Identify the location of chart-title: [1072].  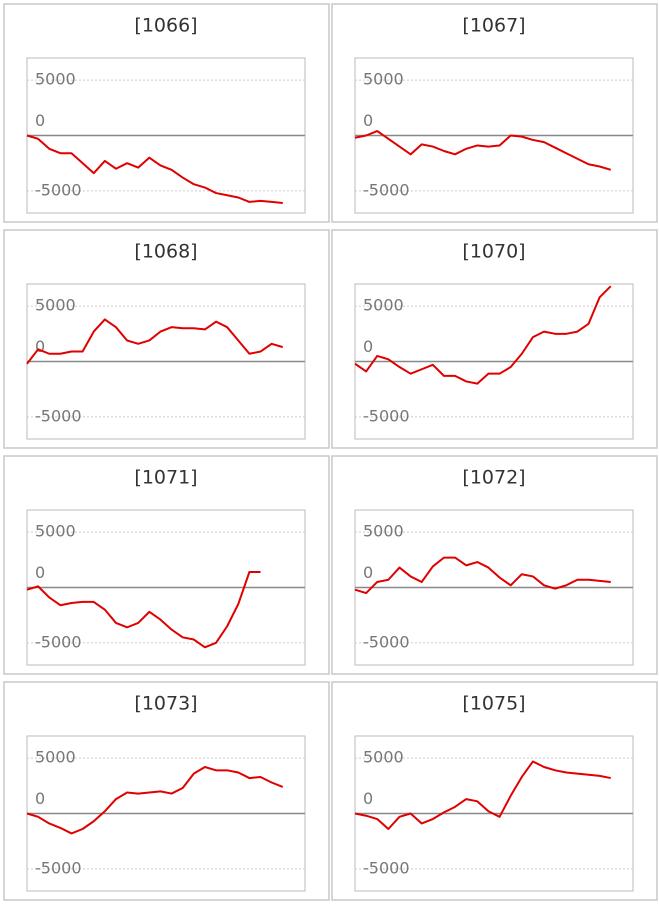
(493, 478).